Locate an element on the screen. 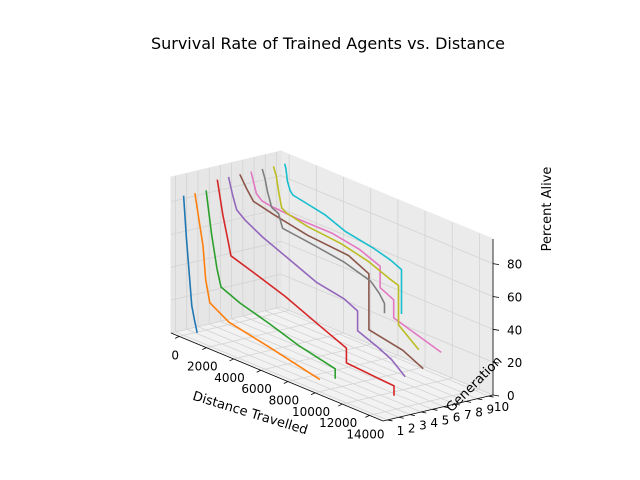  z-axis-label: Percent Alive is located at coordinates (547, 209).